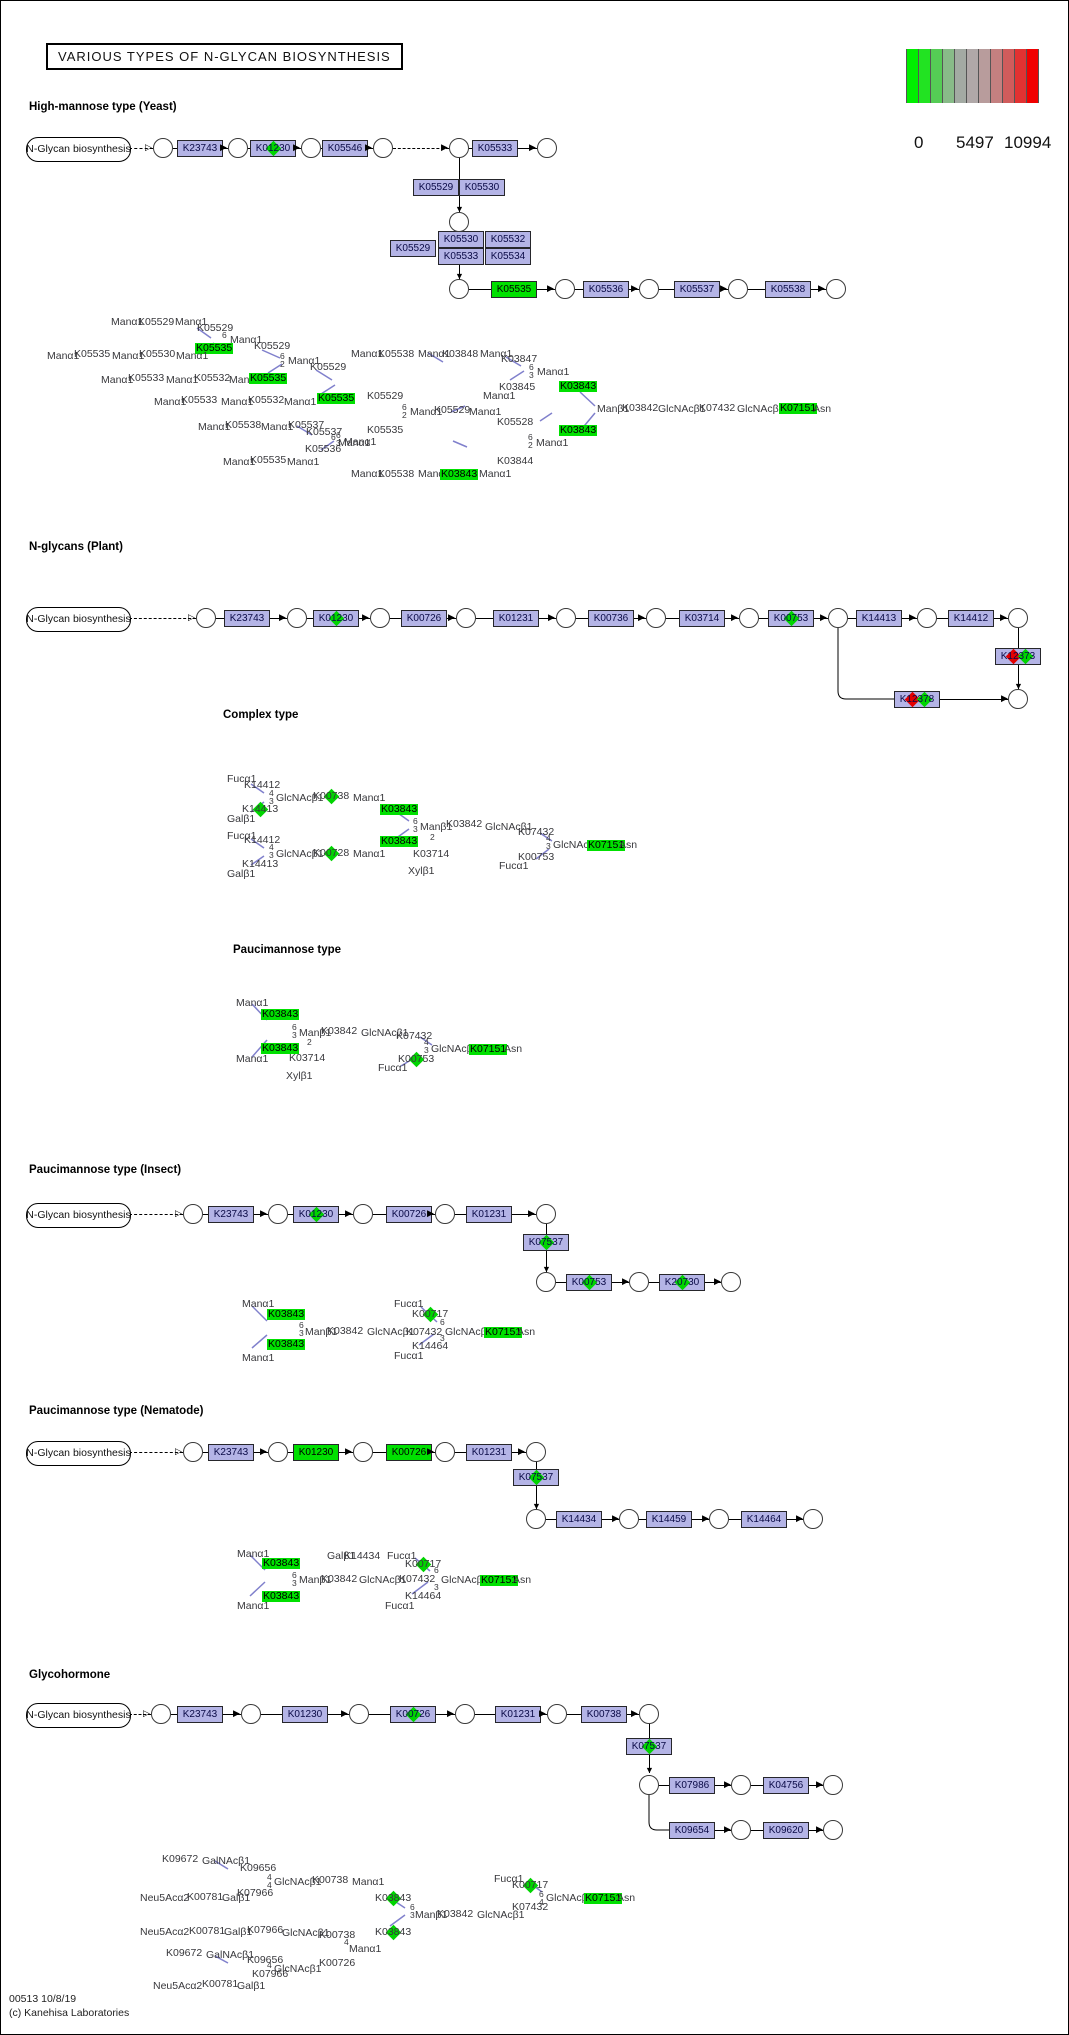 The height and width of the screenshot is (2035, 1069). Describe the element at coordinates (788, 289) in the screenshot. I see `ko-box-K05538: K05538` at that location.